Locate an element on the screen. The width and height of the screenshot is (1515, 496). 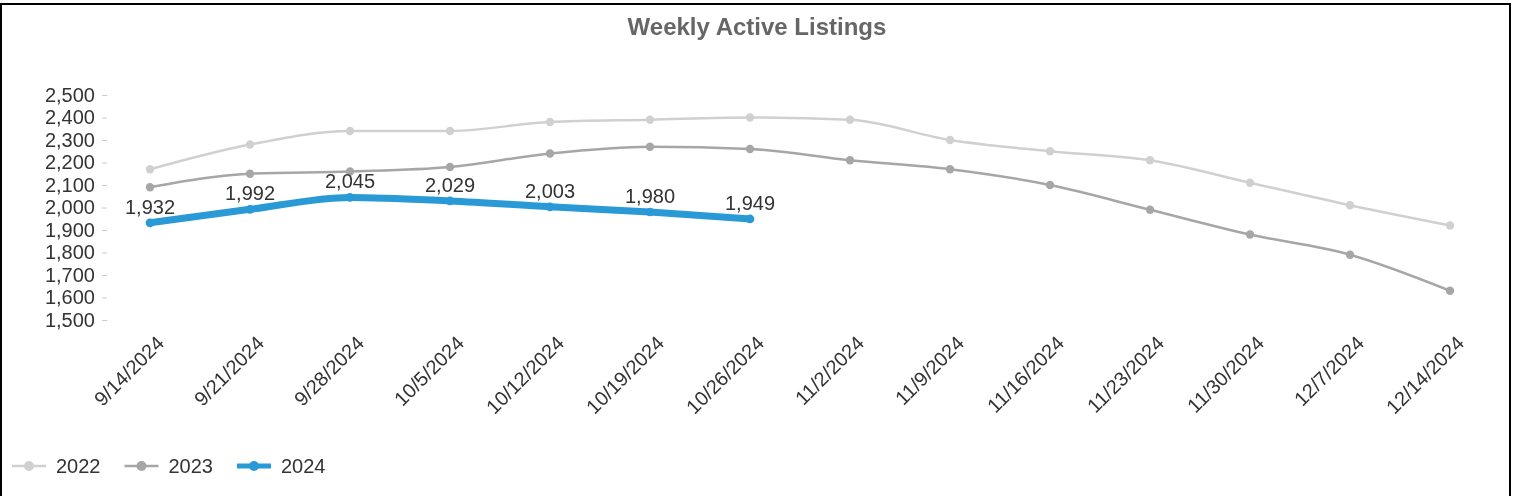
legend-label: 2024 is located at coordinates (303, 466).